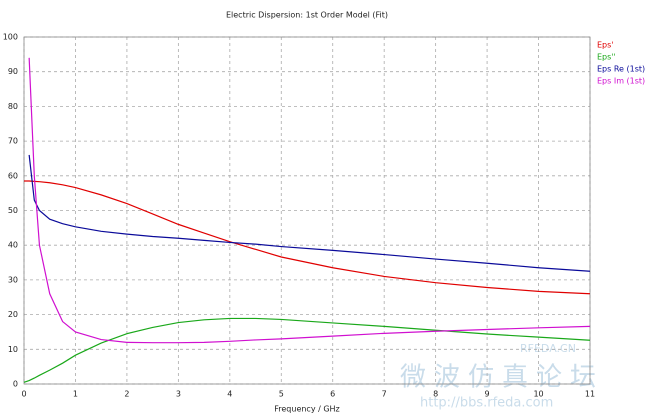  Describe the element at coordinates (307, 350) in the screenshot. I see `series-line` at that location.